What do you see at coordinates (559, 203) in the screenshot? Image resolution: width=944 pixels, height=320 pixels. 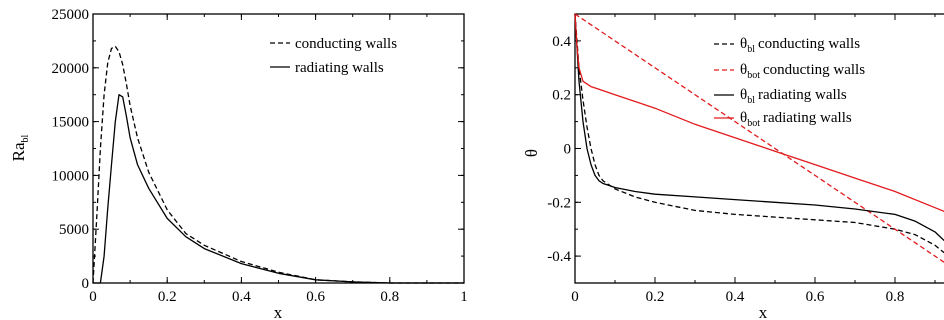 I see `y-tick-label: -0.2` at bounding box center [559, 203].